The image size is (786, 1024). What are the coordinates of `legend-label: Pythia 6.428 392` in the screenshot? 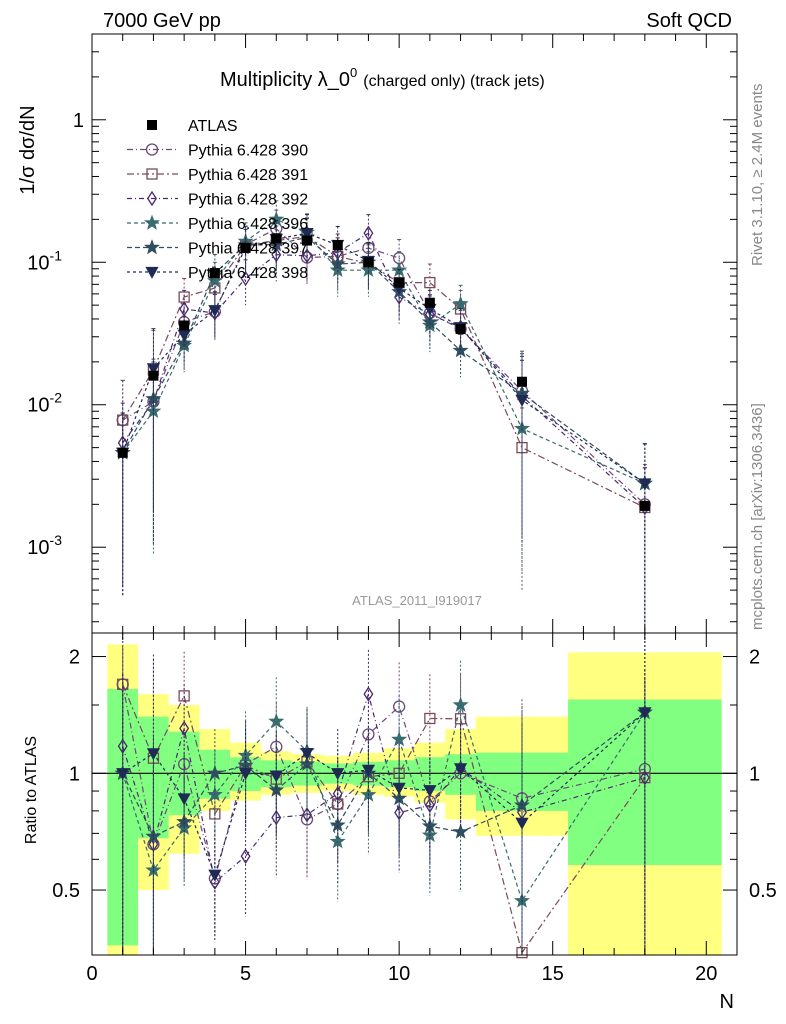 It's located at (248, 200).